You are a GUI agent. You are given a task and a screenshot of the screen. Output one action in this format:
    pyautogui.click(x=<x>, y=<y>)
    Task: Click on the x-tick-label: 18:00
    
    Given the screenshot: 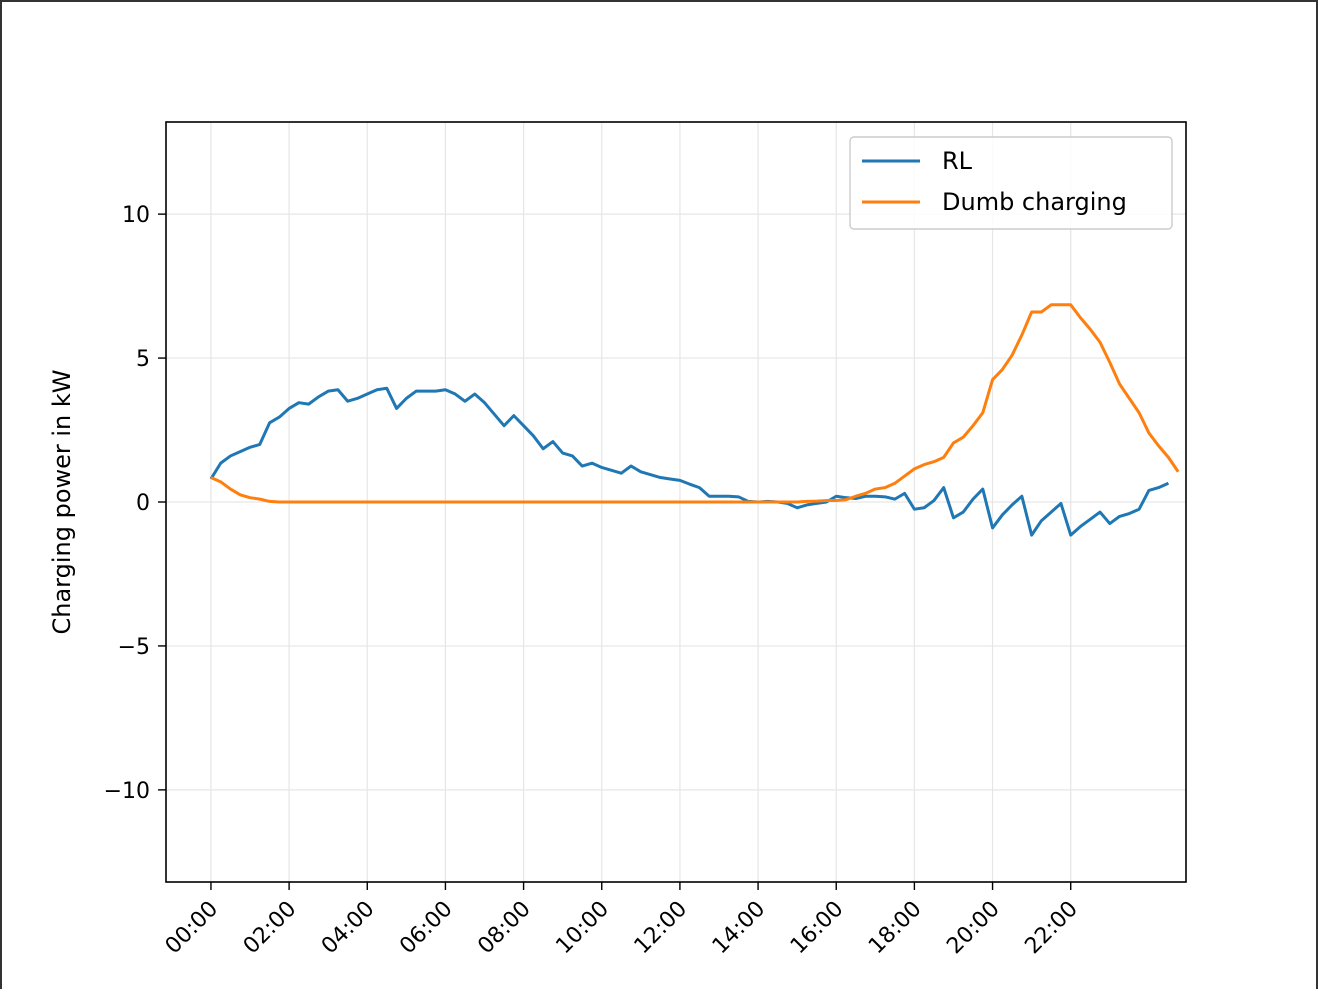 What is the action you would take?
    pyautogui.click(x=895, y=928)
    